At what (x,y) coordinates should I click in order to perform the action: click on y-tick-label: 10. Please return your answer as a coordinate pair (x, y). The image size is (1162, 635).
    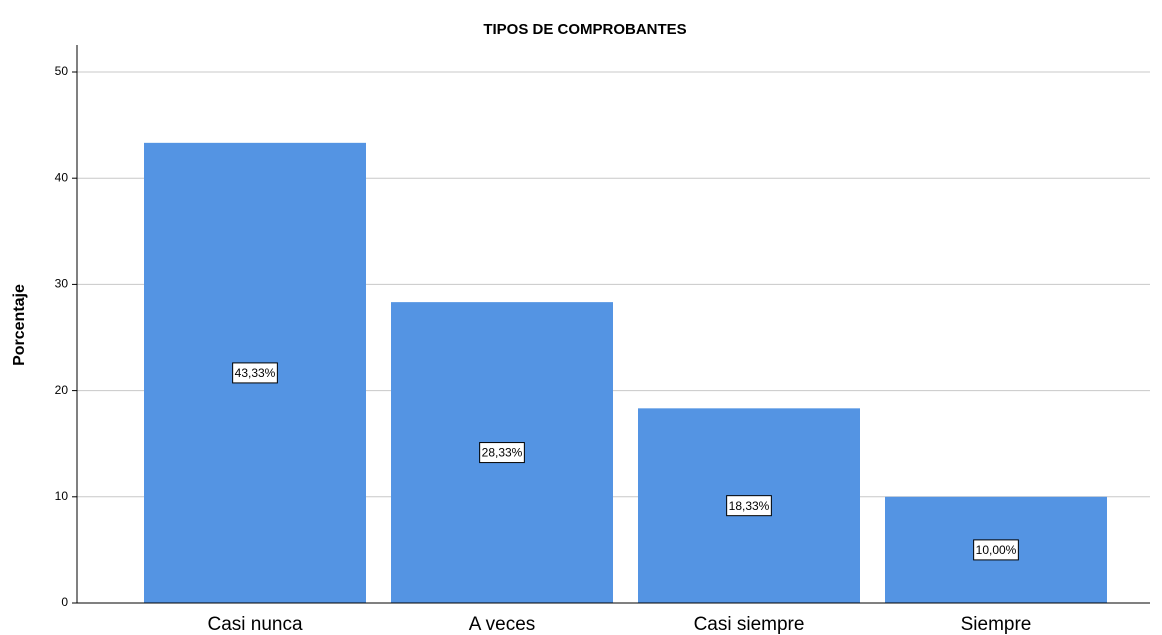
    Looking at the image, I should click on (62, 496).